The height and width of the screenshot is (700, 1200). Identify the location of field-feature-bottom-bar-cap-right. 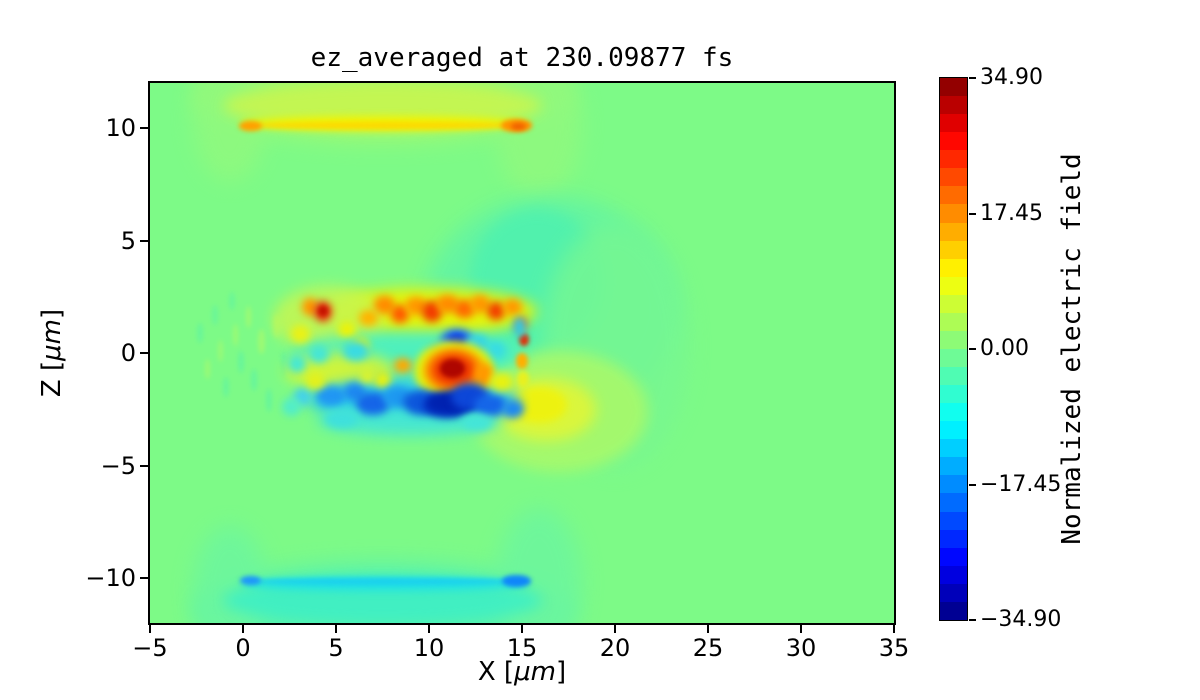
(516, 580).